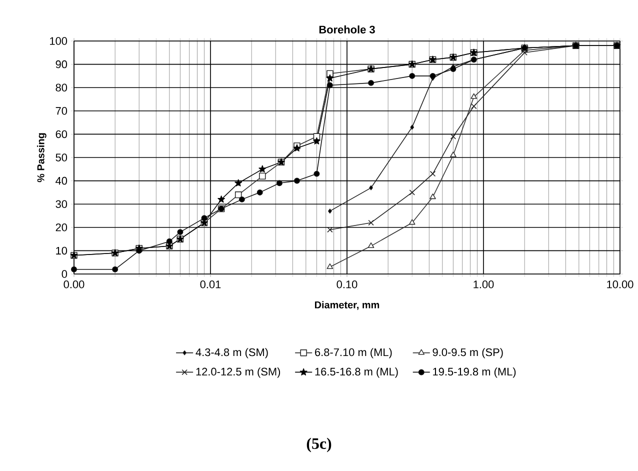 The width and height of the screenshot is (638, 471). Describe the element at coordinates (62, 228) in the screenshot. I see `y-tick-label: 20` at that location.